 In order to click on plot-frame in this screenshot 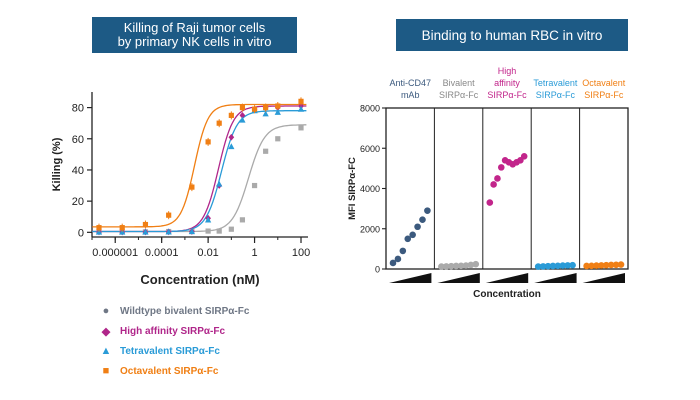, I will do `click(507, 188)`.